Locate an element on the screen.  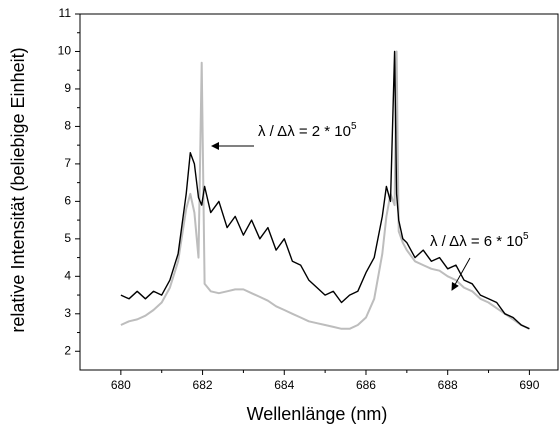
y-tick-label: 3 is located at coordinates (67, 313).